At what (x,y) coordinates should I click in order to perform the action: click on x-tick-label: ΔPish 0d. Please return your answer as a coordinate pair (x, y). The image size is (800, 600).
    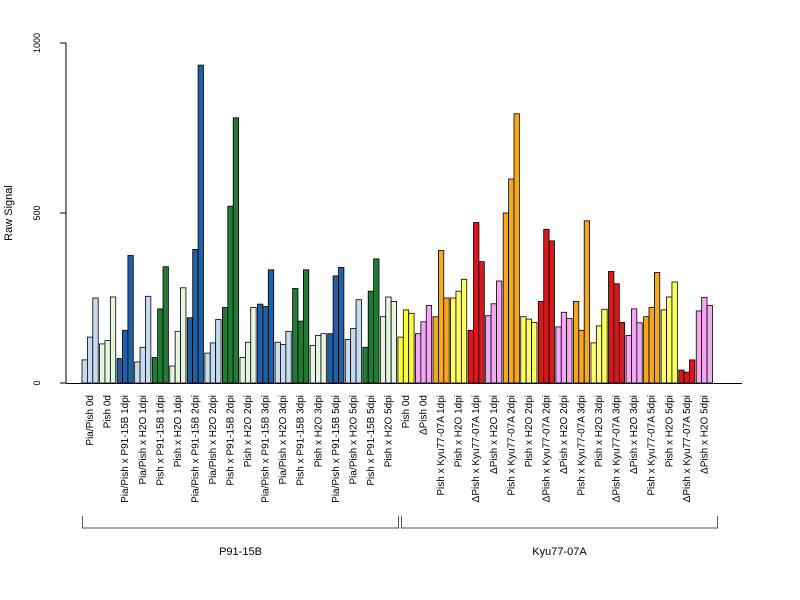
    Looking at the image, I should click on (424, 415).